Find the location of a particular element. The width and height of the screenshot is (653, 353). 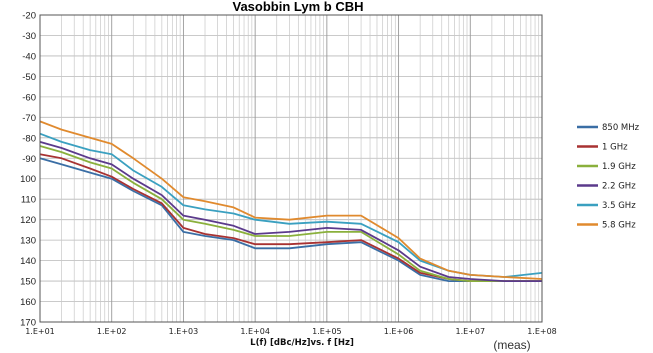

legend-label: 850 MHz is located at coordinates (621, 128).